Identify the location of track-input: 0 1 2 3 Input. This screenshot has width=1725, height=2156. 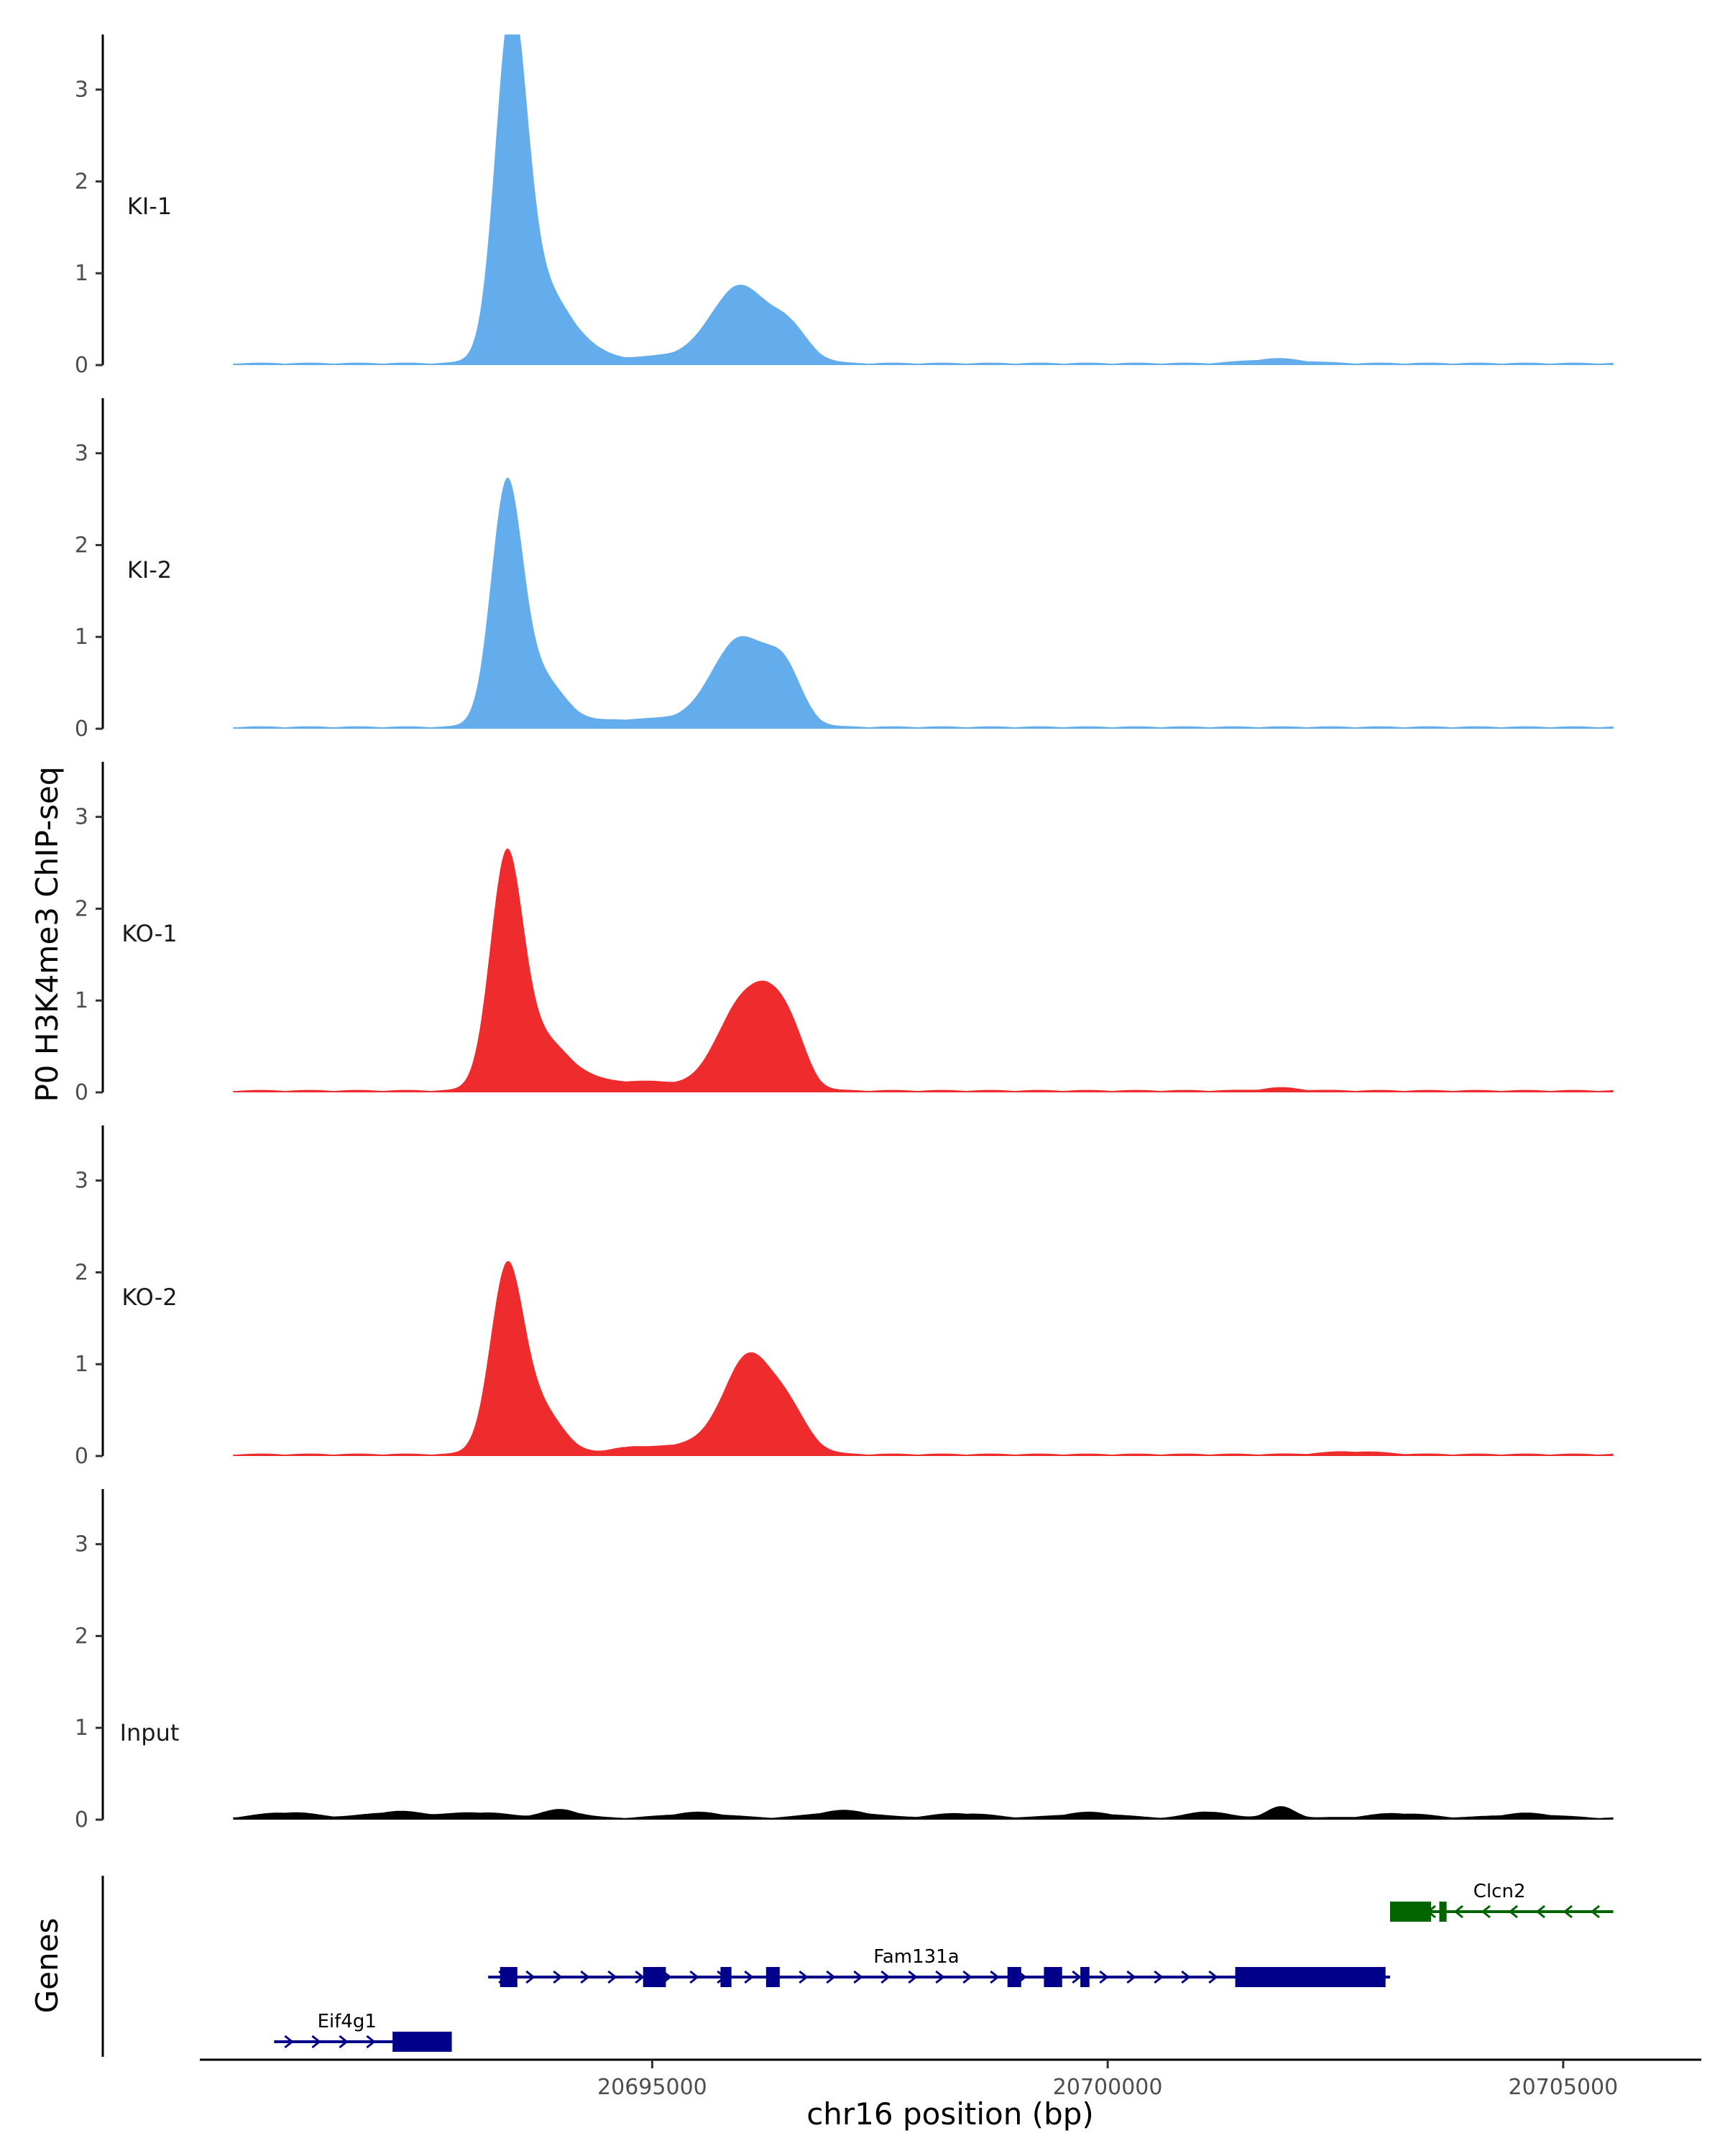
(844, 1661).